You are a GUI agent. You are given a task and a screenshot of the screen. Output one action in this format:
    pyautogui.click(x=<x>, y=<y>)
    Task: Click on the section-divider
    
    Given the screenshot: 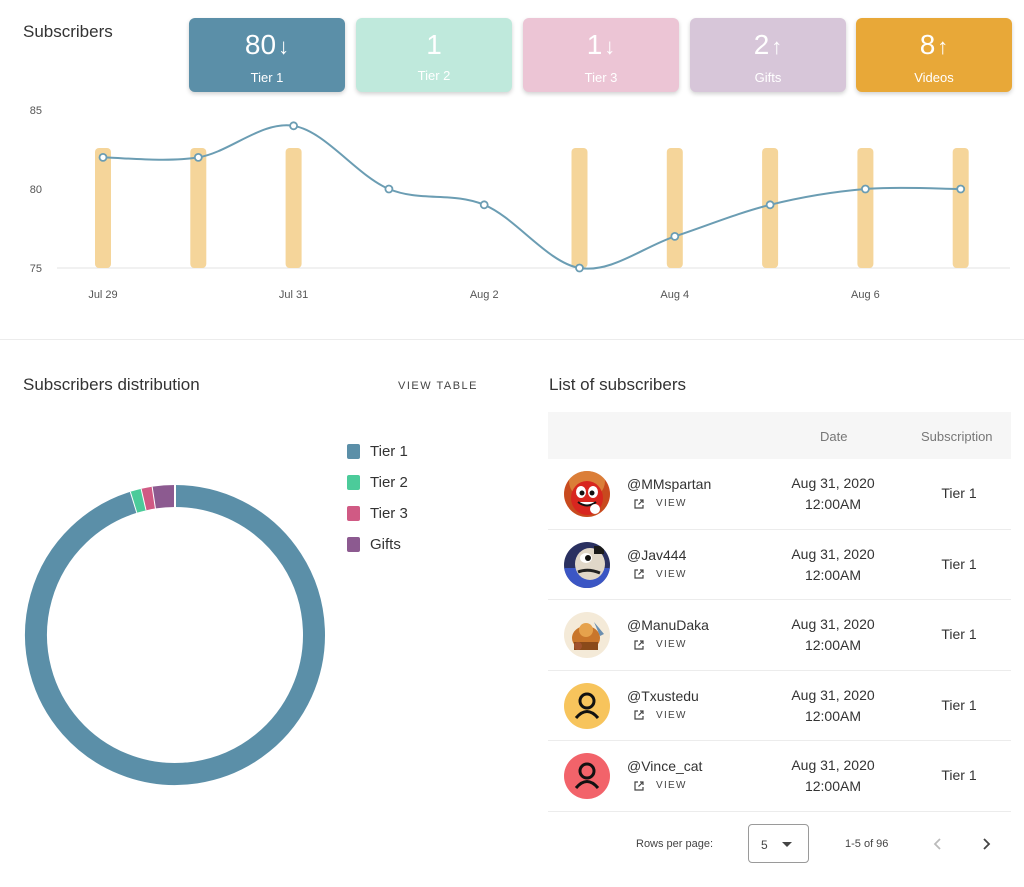 What is the action you would take?
    pyautogui.click(x=512, y=339)
    